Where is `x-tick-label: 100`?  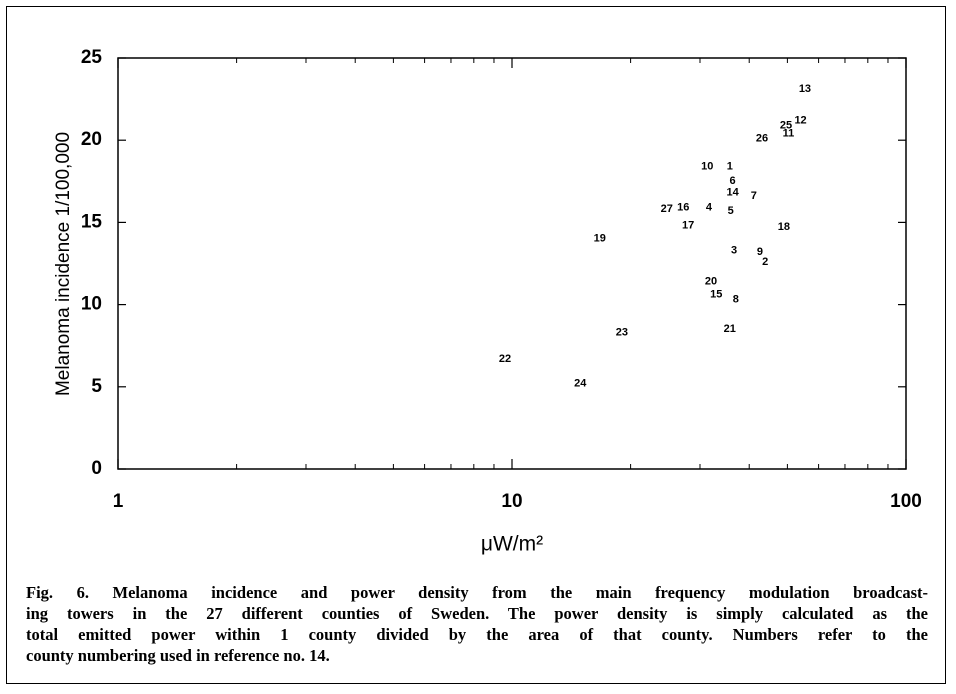
x-tick-label: 100 is located at coordinates (906, 501).